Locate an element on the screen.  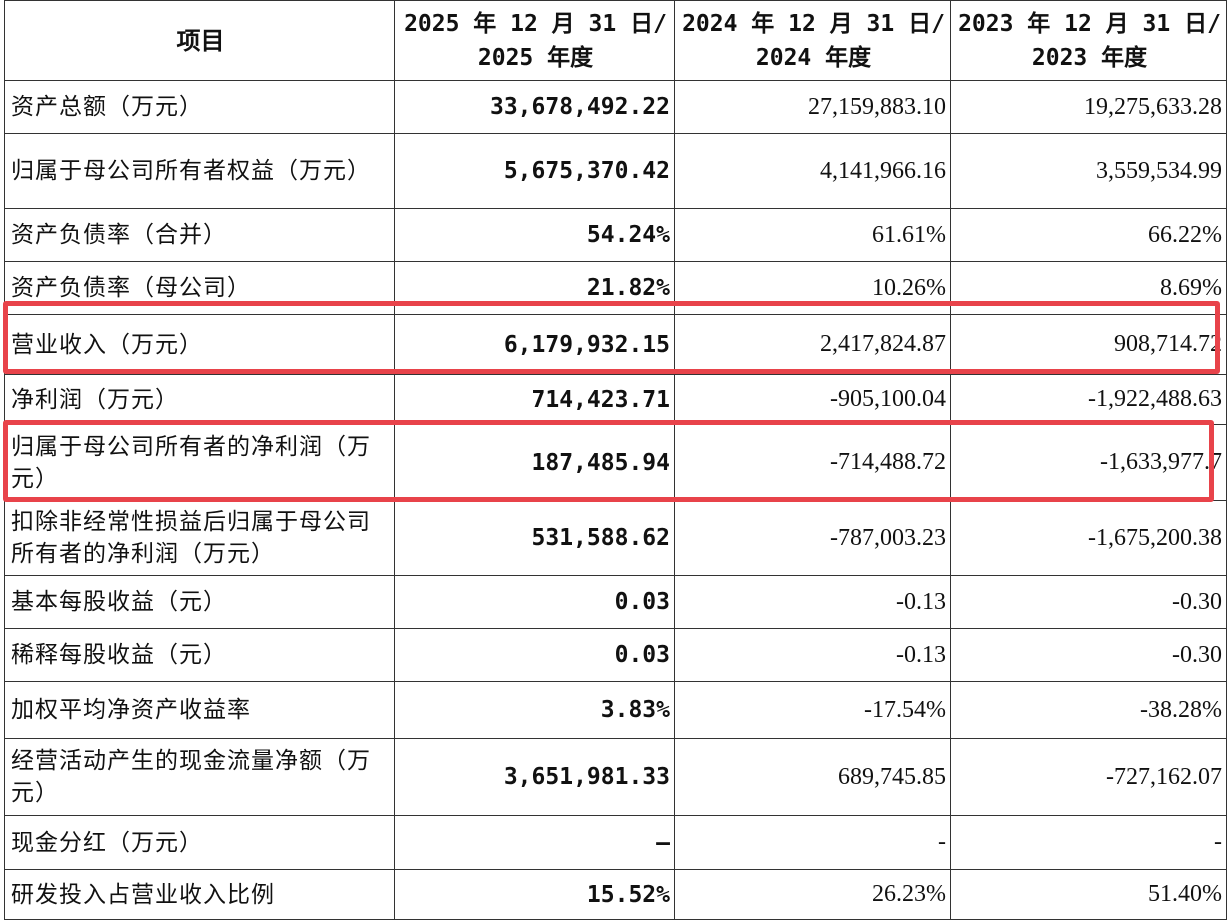
table-row-diluted-eps: 稀释每股收益（元） 0.03 -0.13 -0.30 is located at coordinates (615, 655).